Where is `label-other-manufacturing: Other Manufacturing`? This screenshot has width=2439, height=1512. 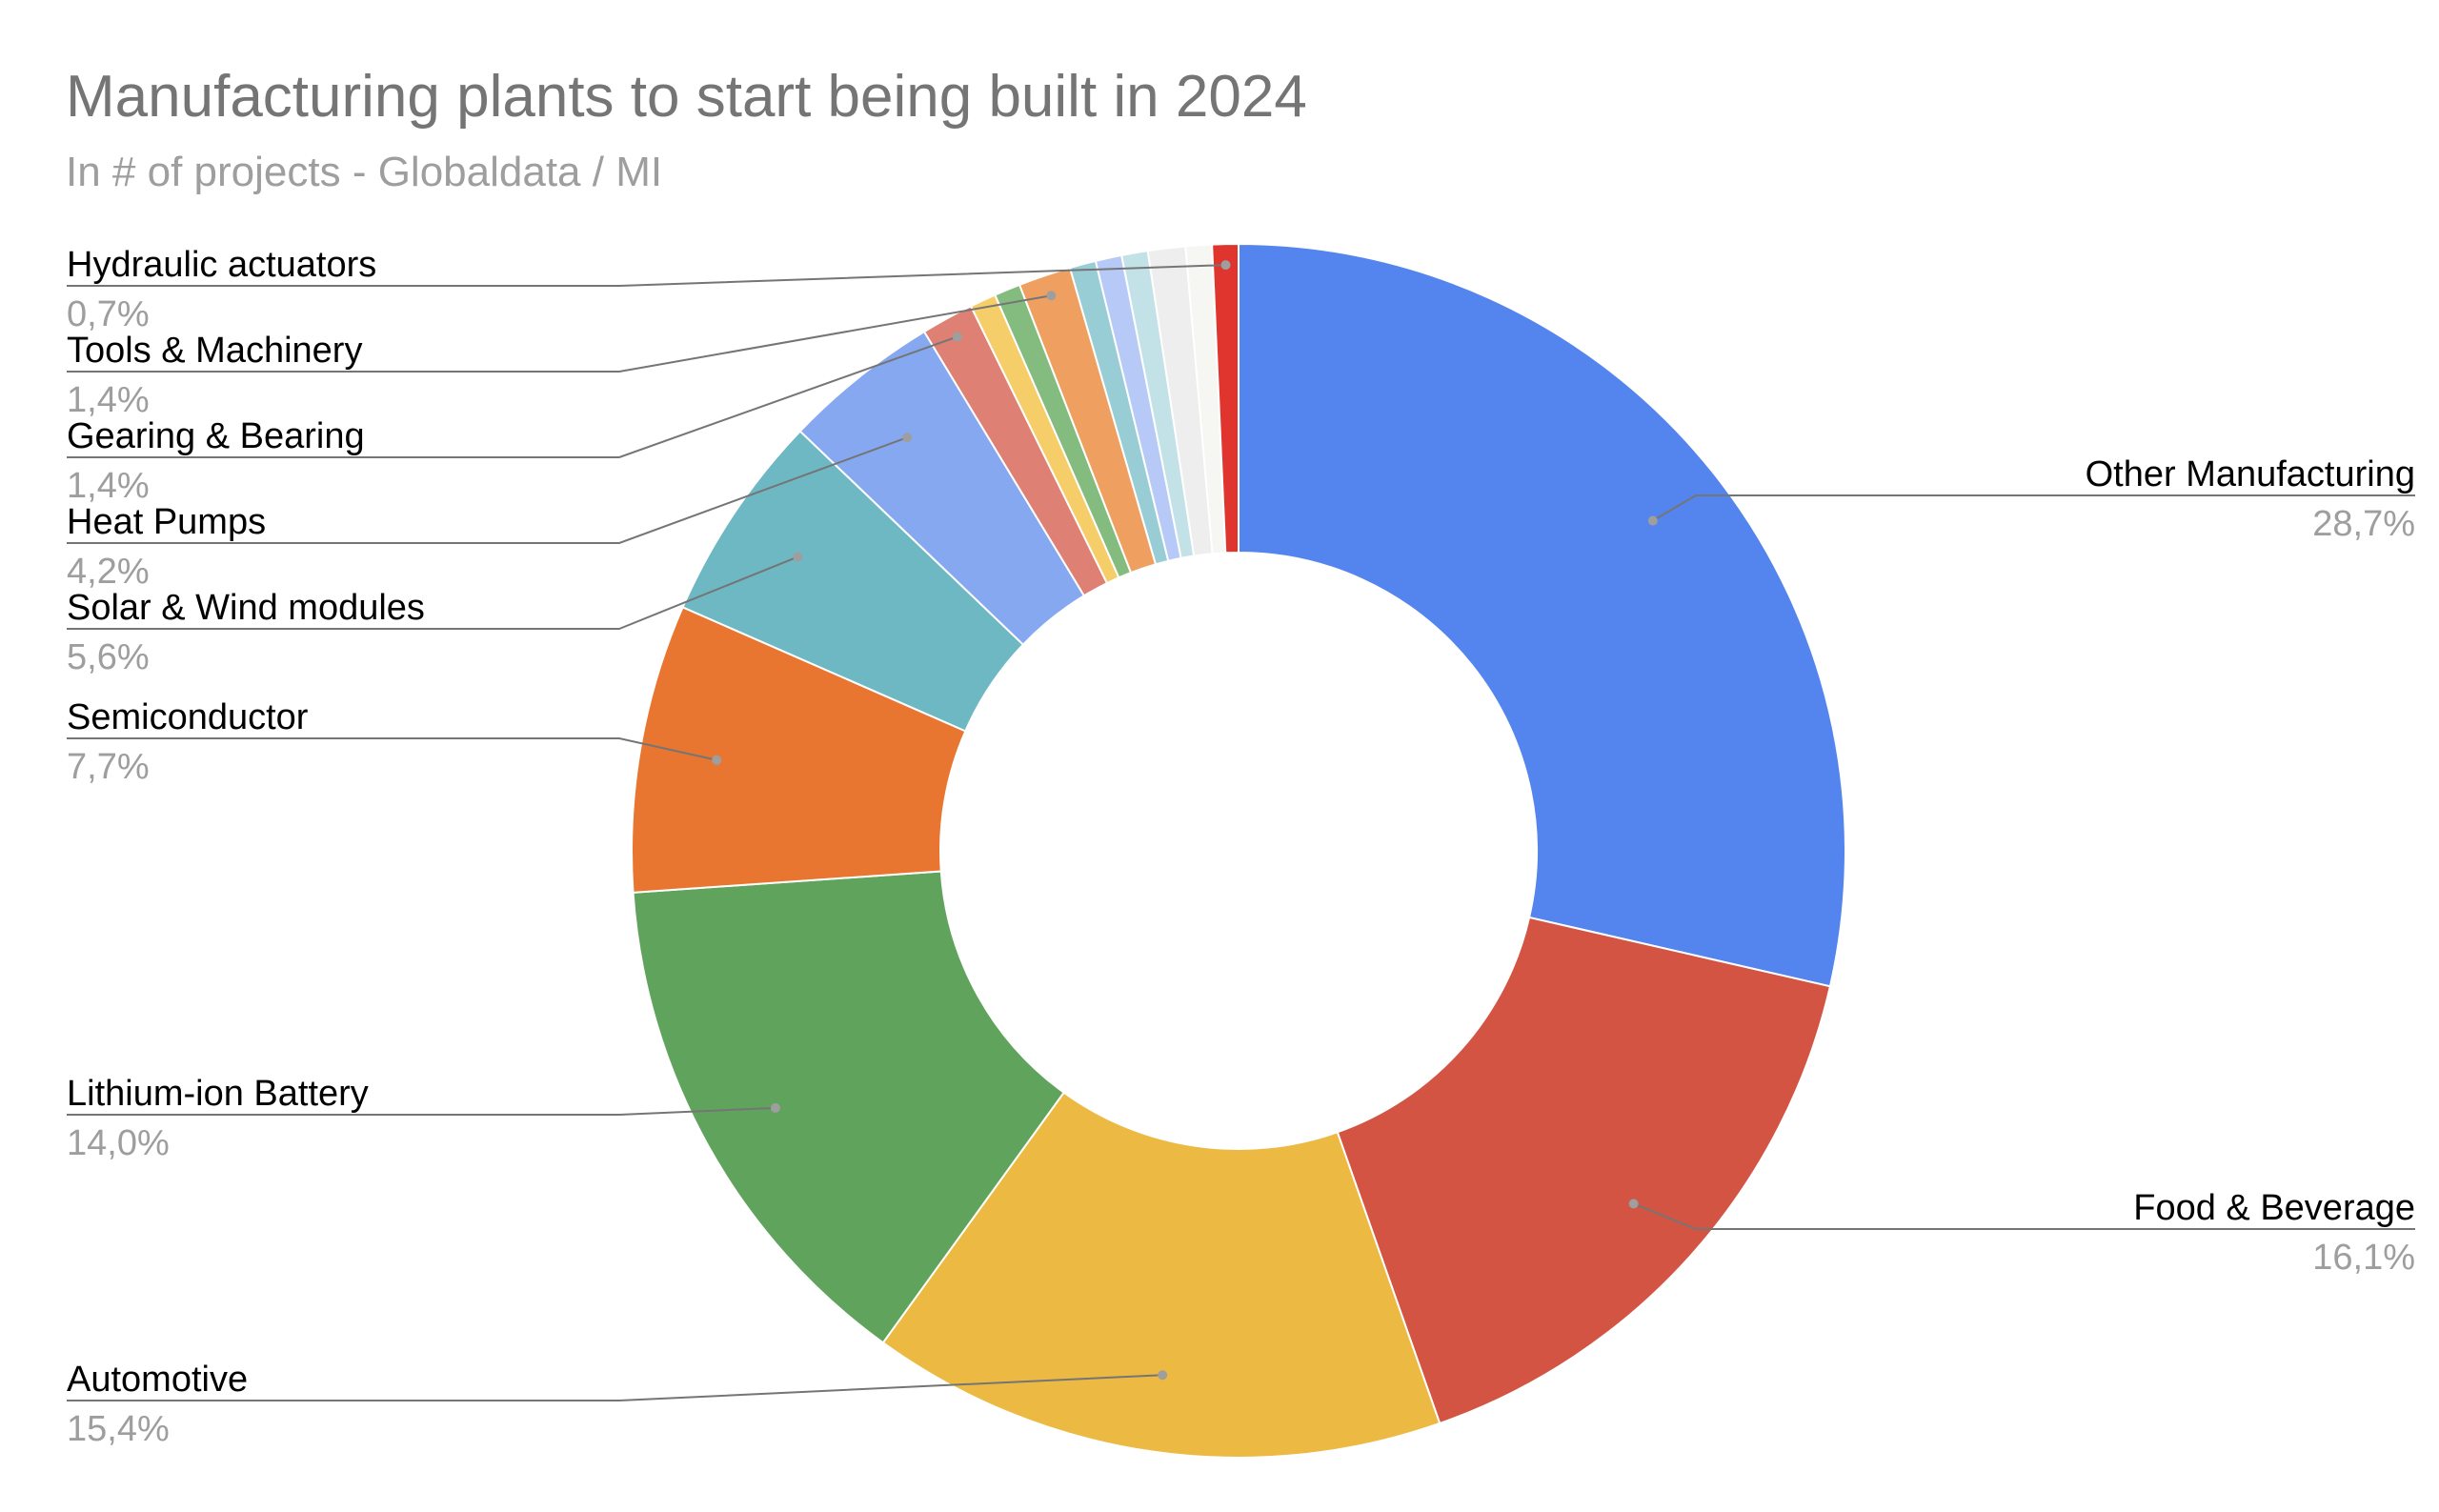 label-other-manufacturing: Other Manufacturing is located at coordinates (2250, 474).